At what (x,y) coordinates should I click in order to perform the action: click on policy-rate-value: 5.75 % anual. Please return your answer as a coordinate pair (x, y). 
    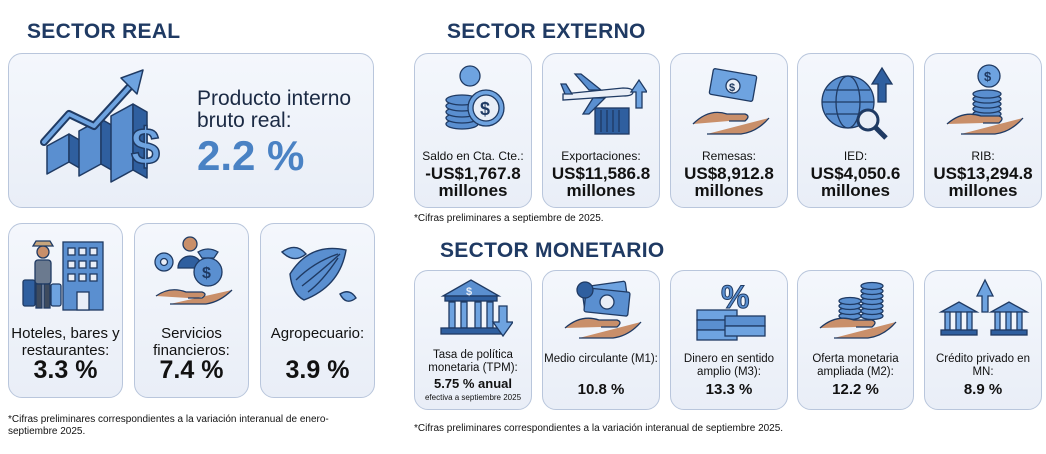
    Looking at the image, I should click on (473, 383).